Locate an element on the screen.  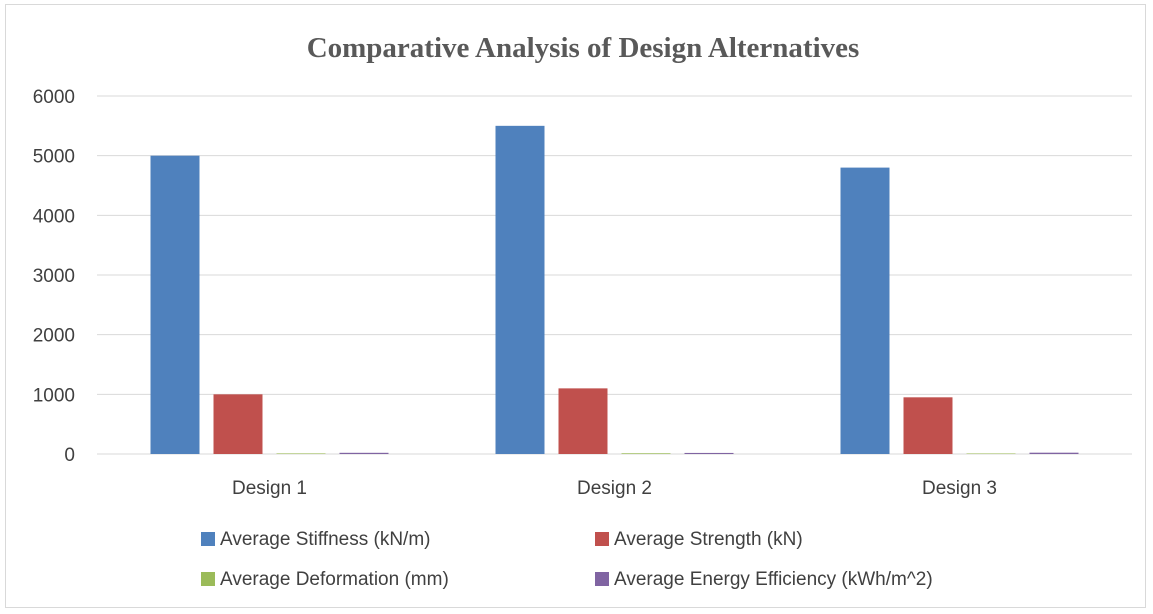
legend-label: Average Strength (kN) is located at coordinates (708, 539).